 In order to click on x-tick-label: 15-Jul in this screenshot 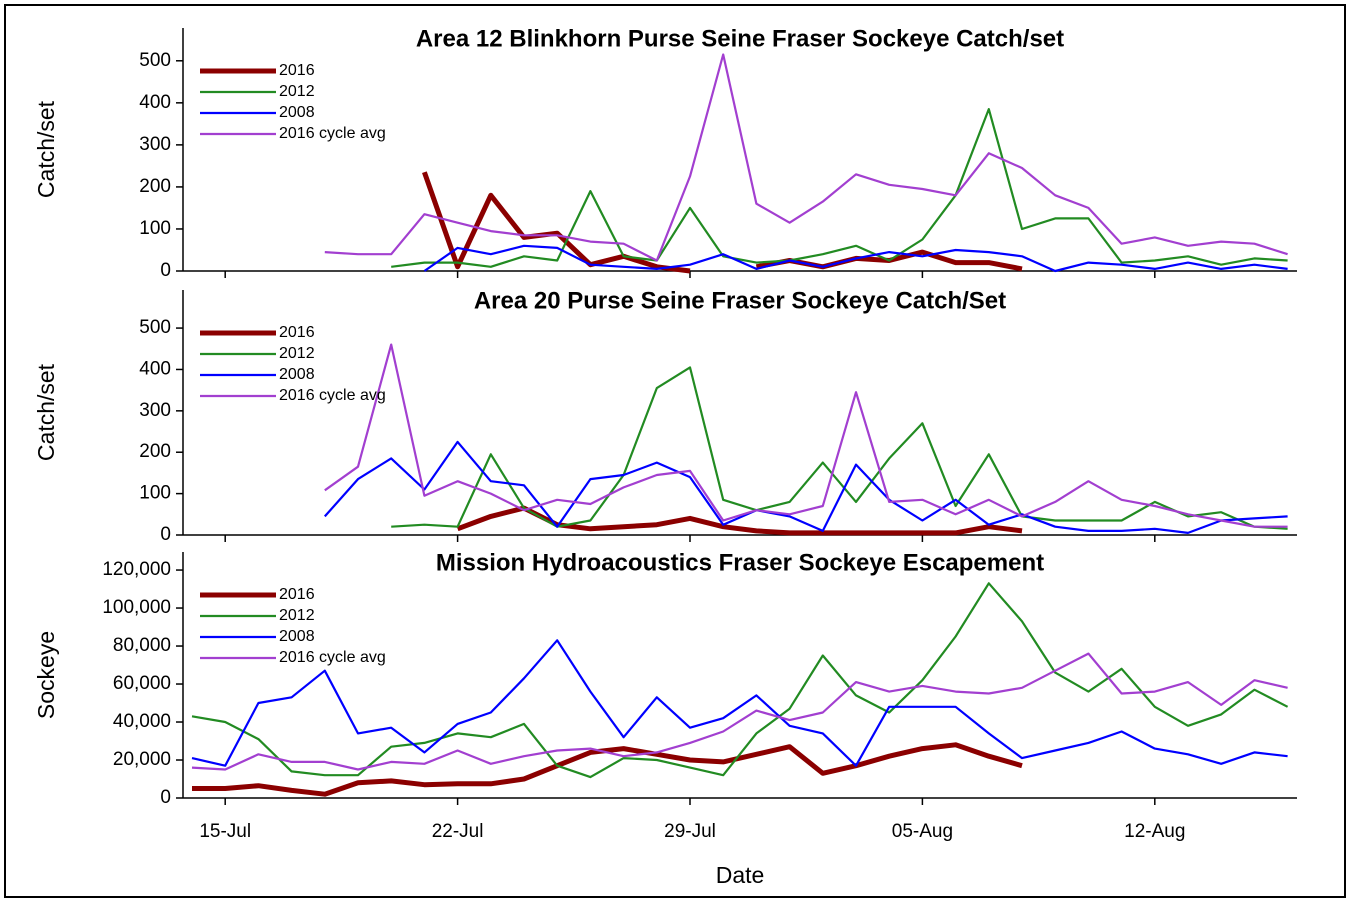, I will do `click(225, 831)`.